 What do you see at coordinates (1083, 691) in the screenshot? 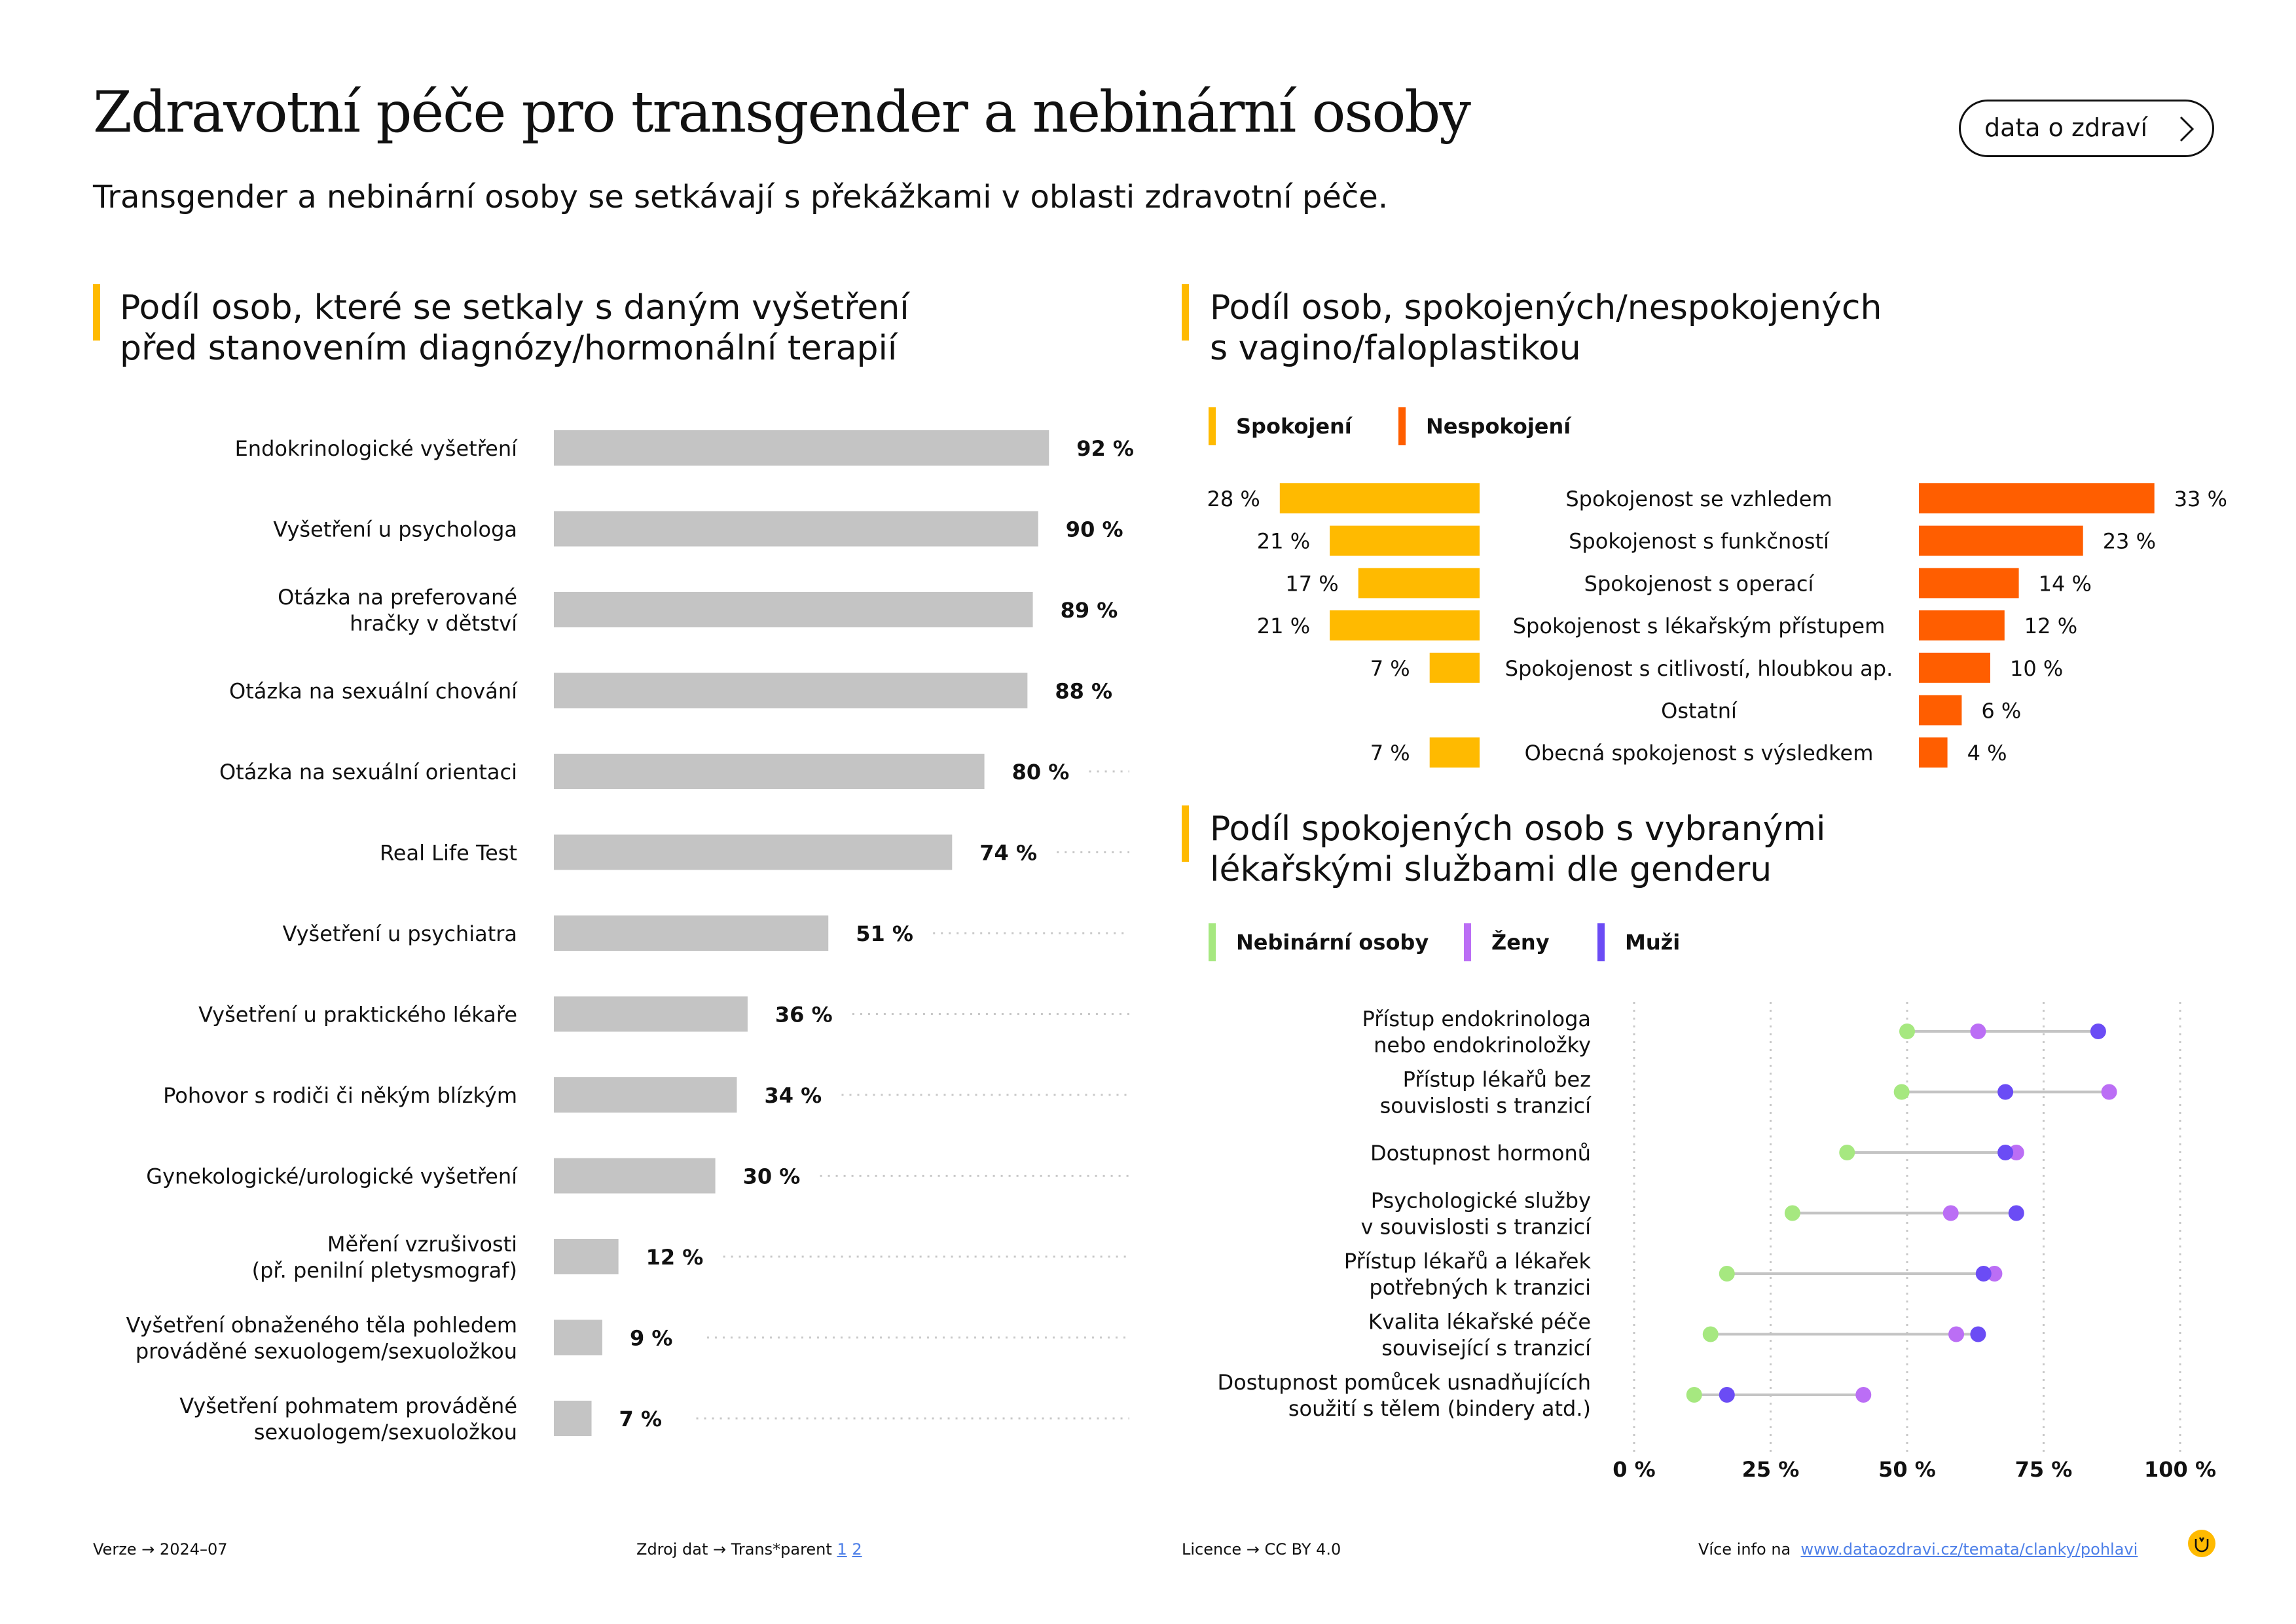
I see `bar-value-label: 88 %` at bounding box center [1083, 691].